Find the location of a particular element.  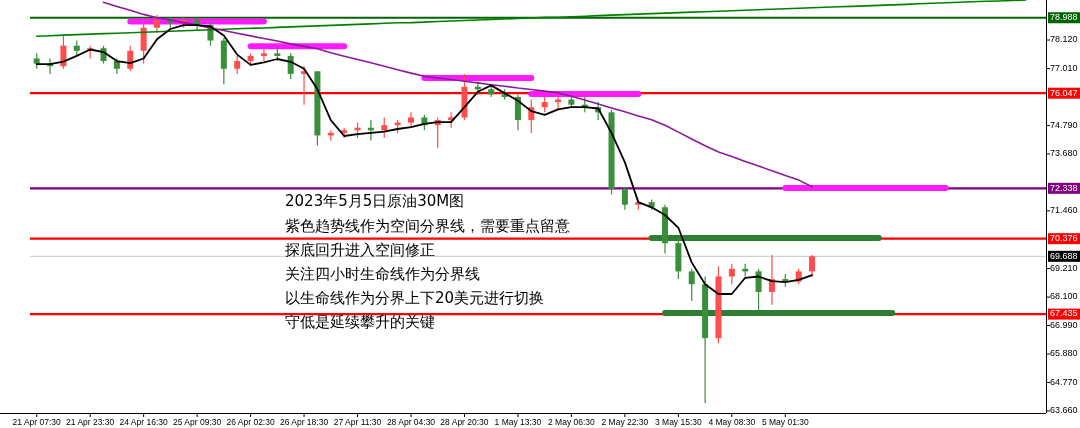

x-tick-label: 4 May 08:30 is located at coordinates (732, 422).